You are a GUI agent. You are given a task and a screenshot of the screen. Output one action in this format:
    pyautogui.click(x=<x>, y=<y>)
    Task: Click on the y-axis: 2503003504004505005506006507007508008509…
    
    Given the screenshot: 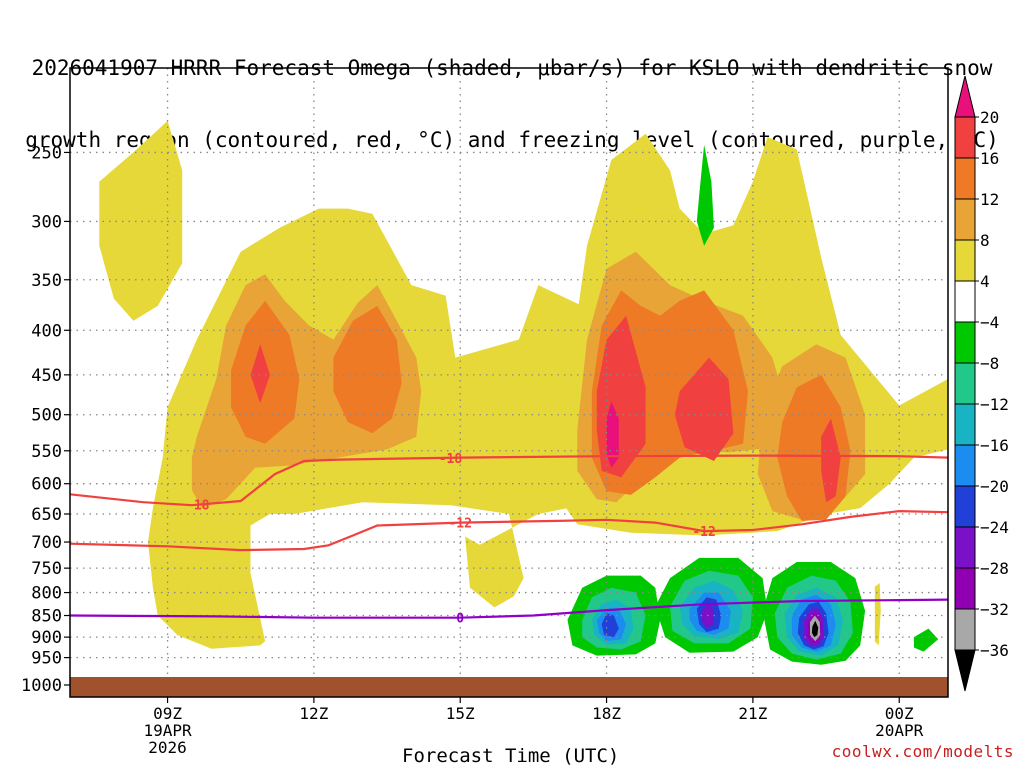 What is the action you would take?
    pyautogui.click(x=45, y=419)
    